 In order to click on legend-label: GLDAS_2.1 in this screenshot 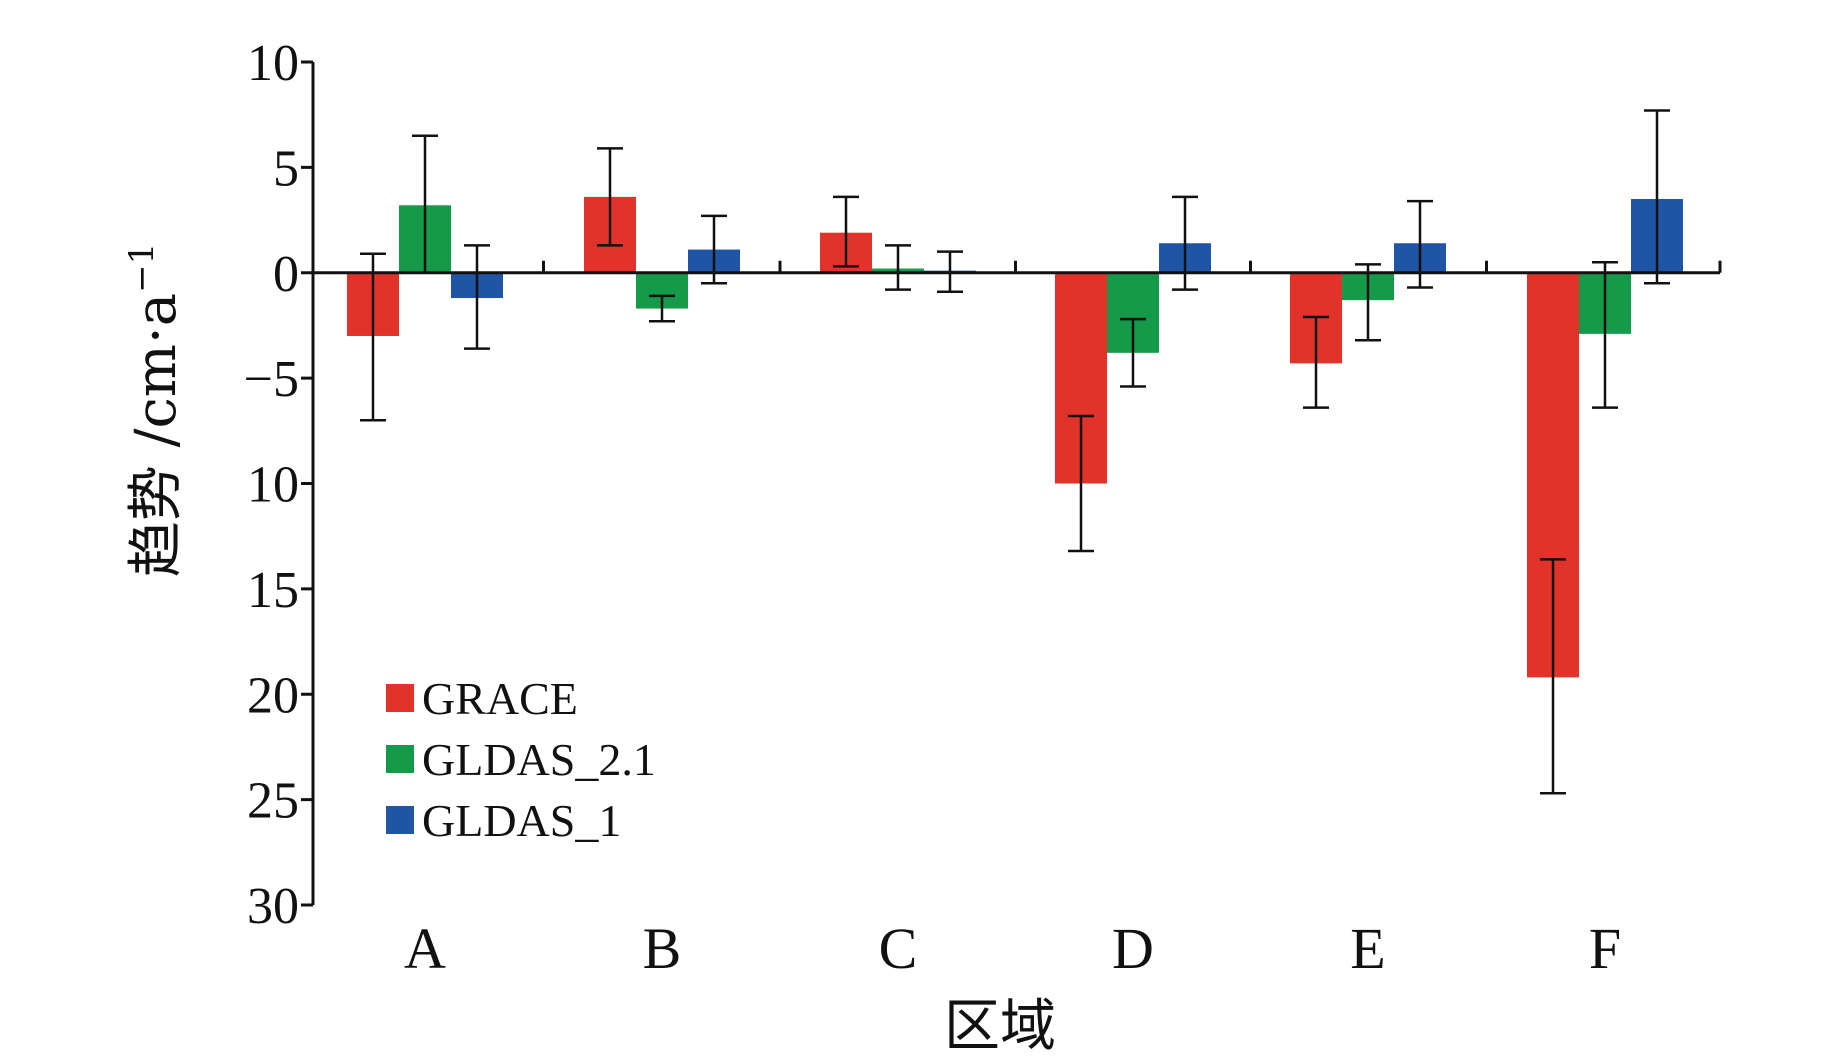, I will do `click(539, 759)`.